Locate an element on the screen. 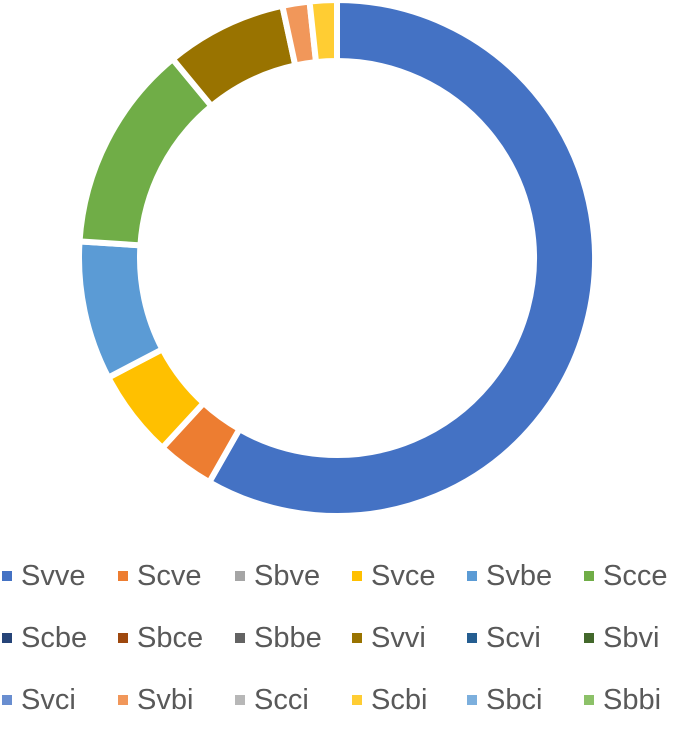  legend-label: Svci is located at coordinates (48, 699).